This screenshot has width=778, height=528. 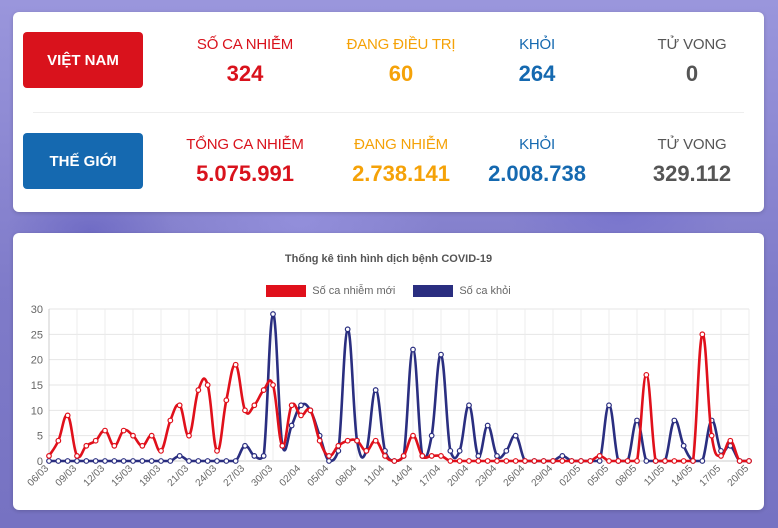 What do you see at coordinates (599, 476) in the screenshot?
I see `x-tick-label: 05/05` at bounding box center [599, 476].